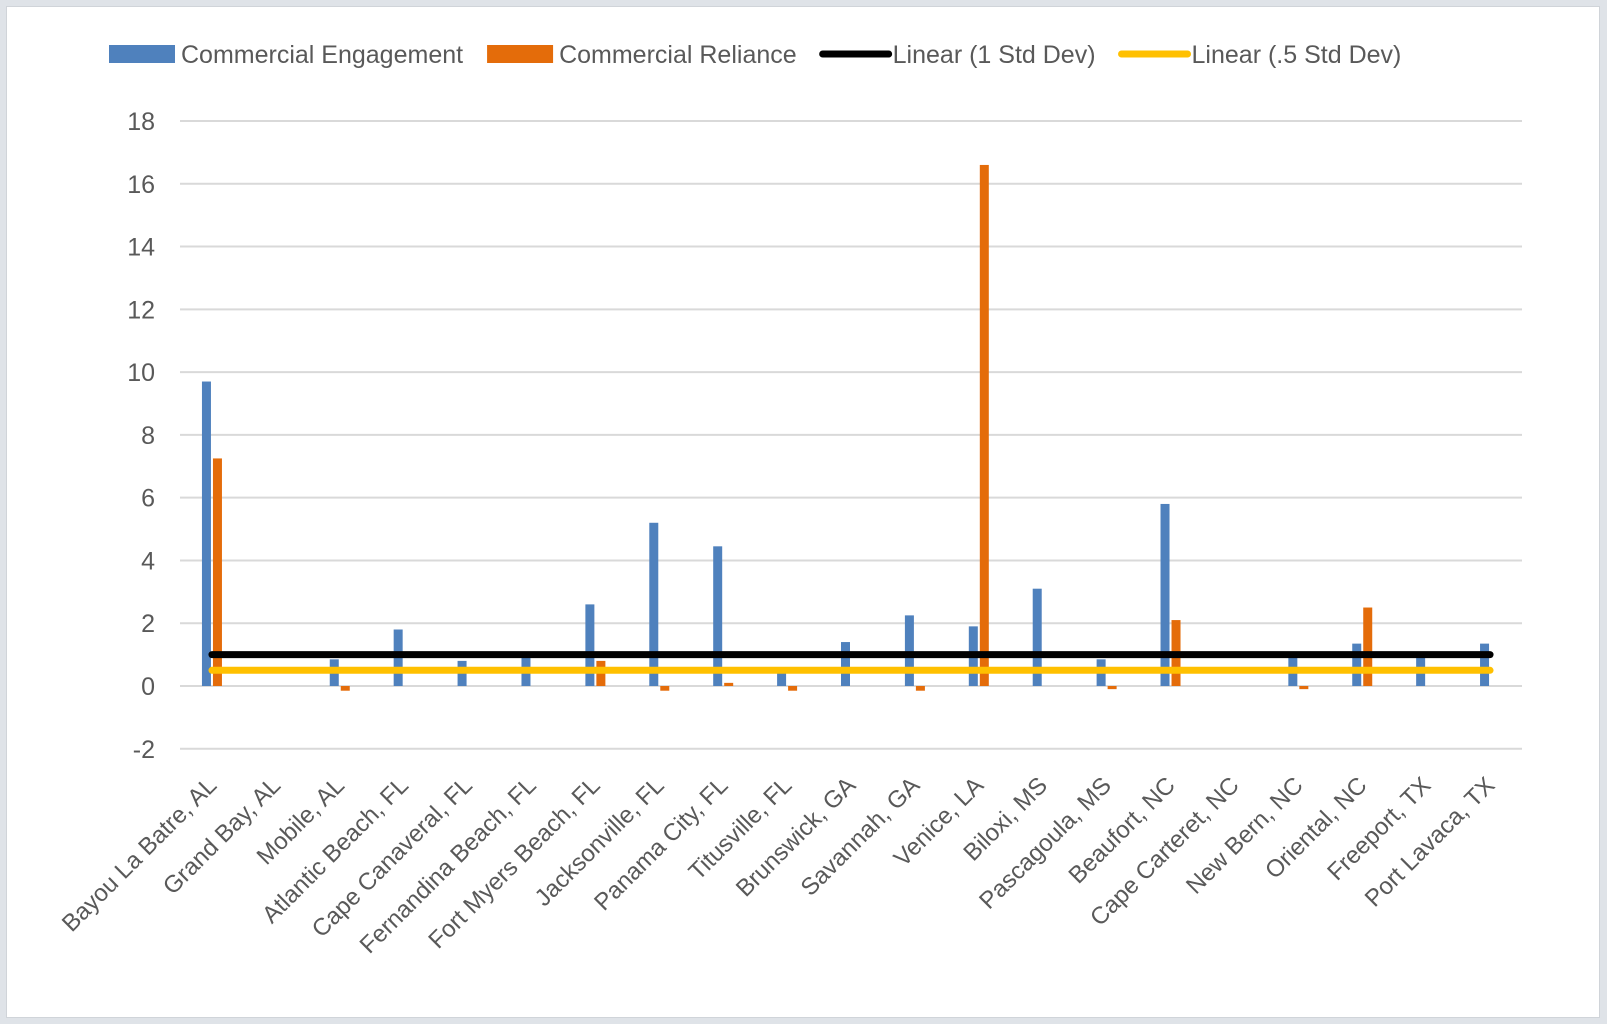 The width and height of the screenshot is (1607, 1024). Describe the element at coordinates (148, 436) in the screenshot. I see `y-tick-label: 8` at that location.